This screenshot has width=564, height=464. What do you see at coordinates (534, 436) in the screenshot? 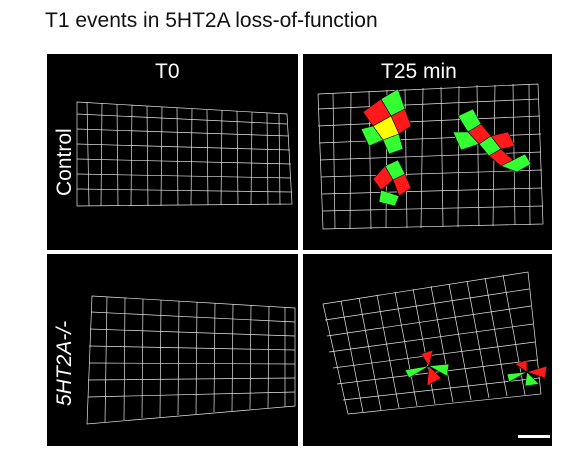
I see `scale-bar` at bounding box center [534, 436].